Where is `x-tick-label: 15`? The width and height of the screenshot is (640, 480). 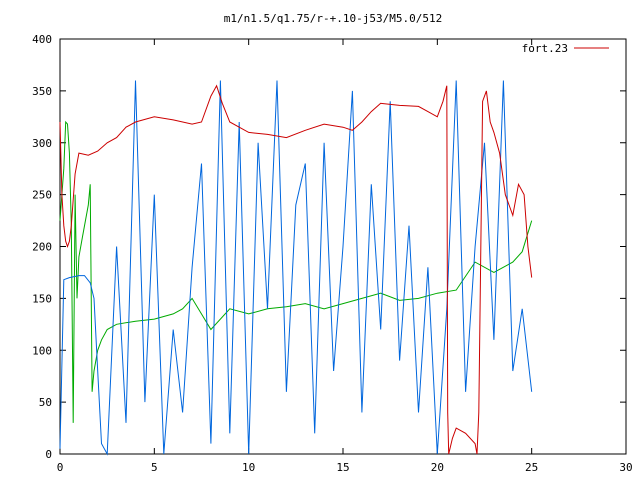 x-tick-label: 15 is located at coordinates (342, 467).